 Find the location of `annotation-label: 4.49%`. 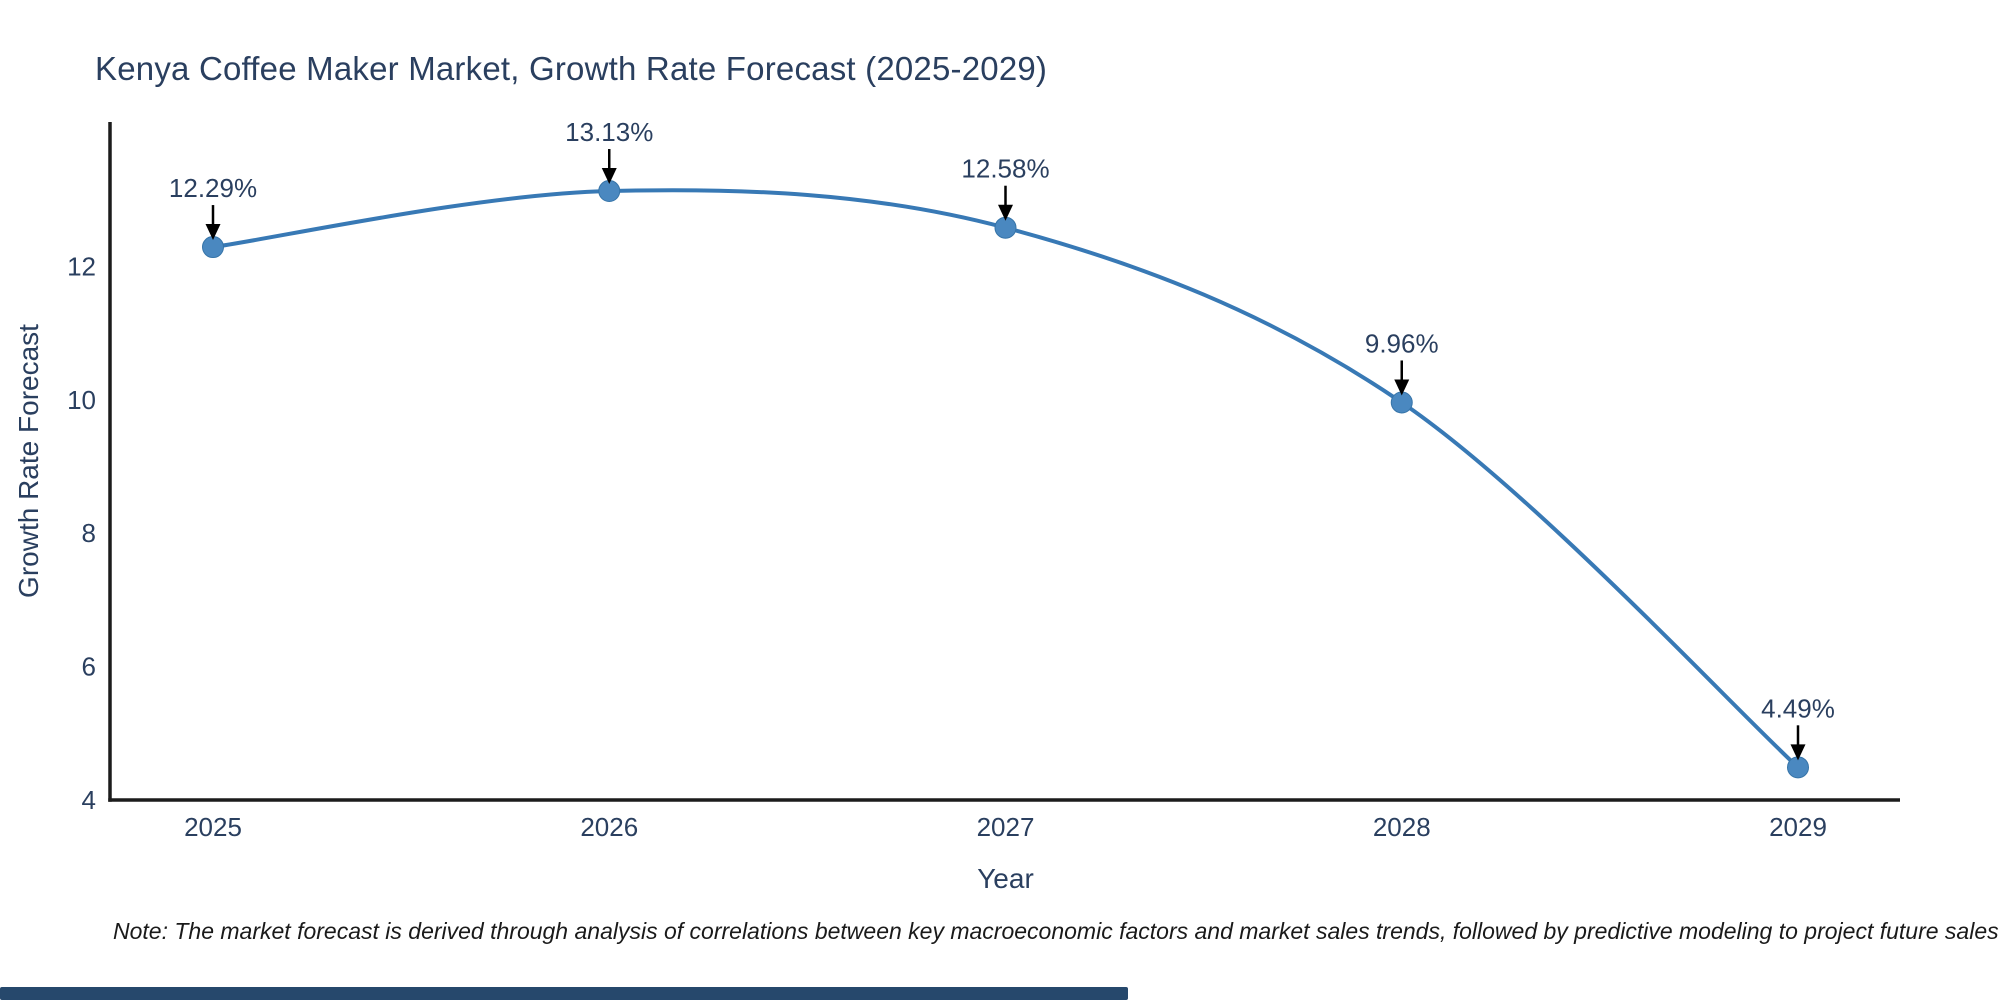

annotation-label: 4.49% is located at coordinates (1798, 708).